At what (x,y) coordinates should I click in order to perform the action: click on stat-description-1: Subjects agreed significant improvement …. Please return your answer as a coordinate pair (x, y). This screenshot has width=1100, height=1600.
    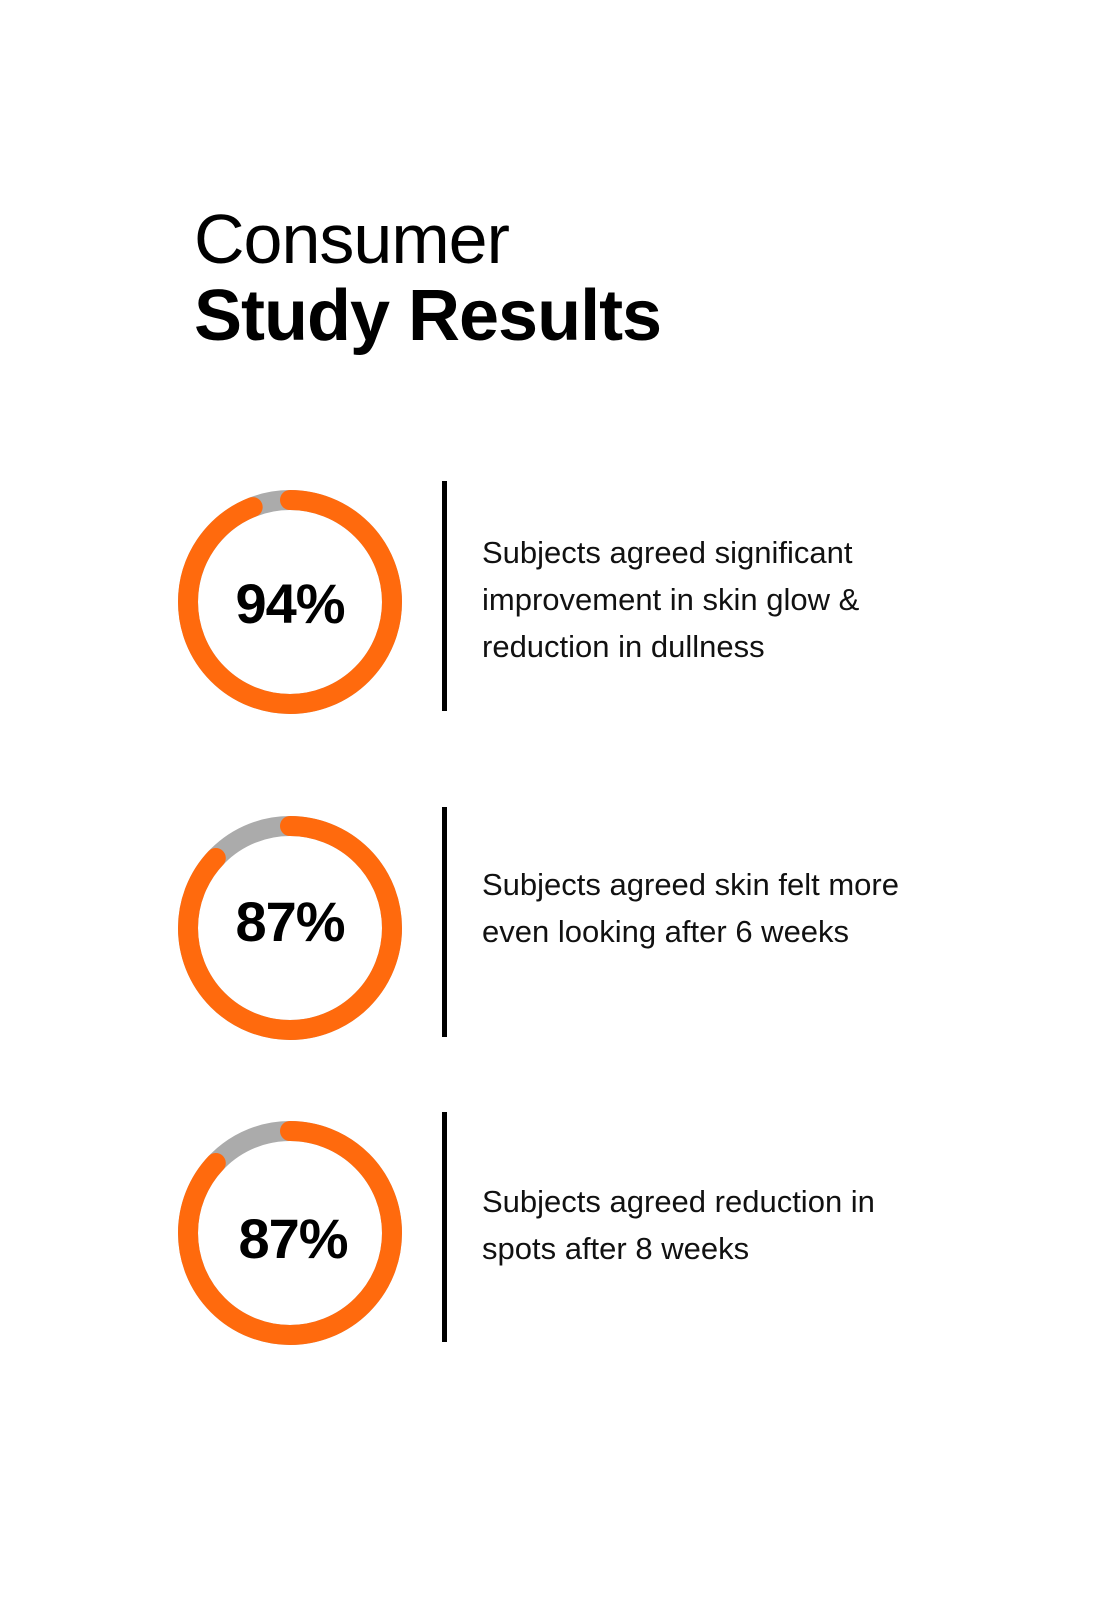
    Looking at the image, I should click on (671, 599).